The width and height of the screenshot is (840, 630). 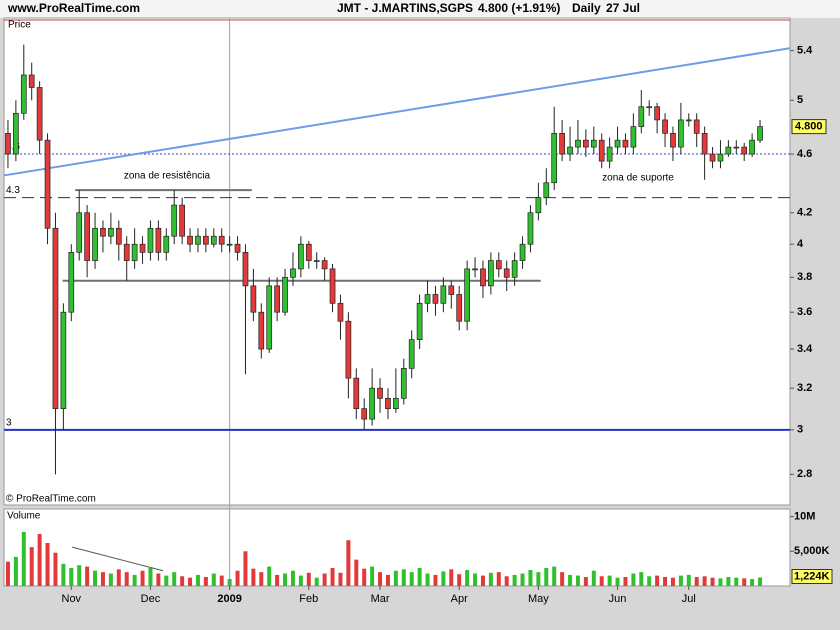 What do you see at coordinates (51, 499) in the screenshot?
I see `copyright: © ProRealTime.com` at bounding box center [51, 499].